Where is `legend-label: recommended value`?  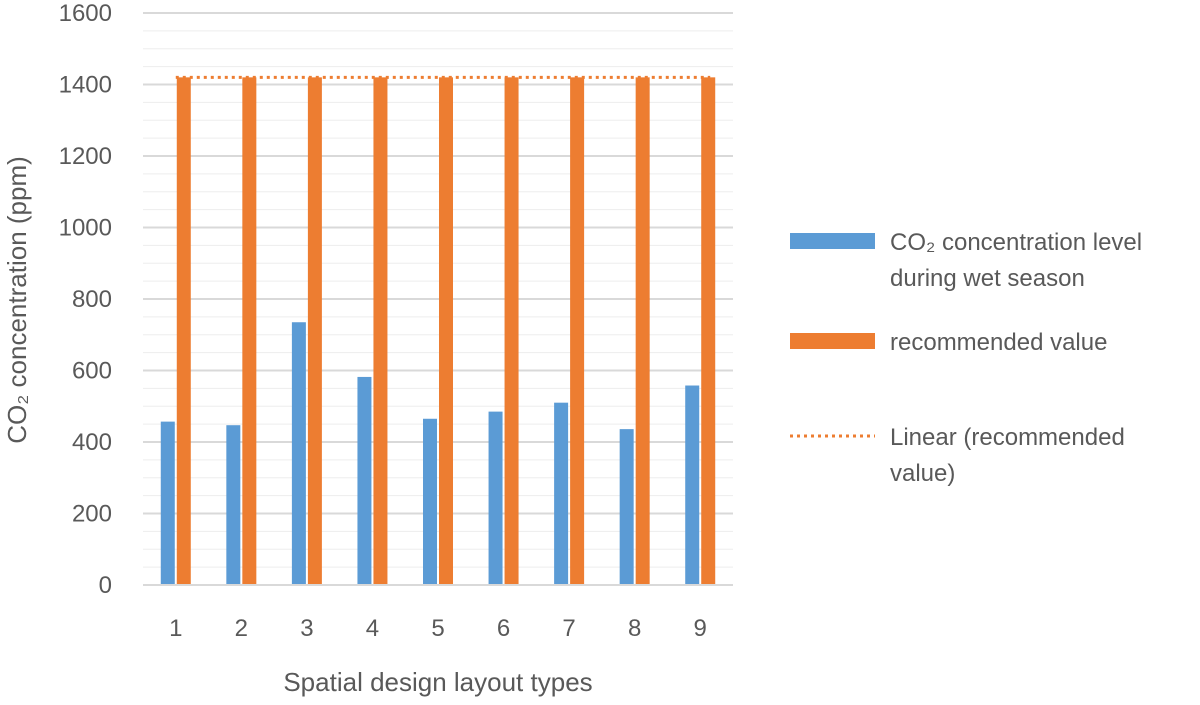
legend-label: recommended value is located at coordinates (998, 342).